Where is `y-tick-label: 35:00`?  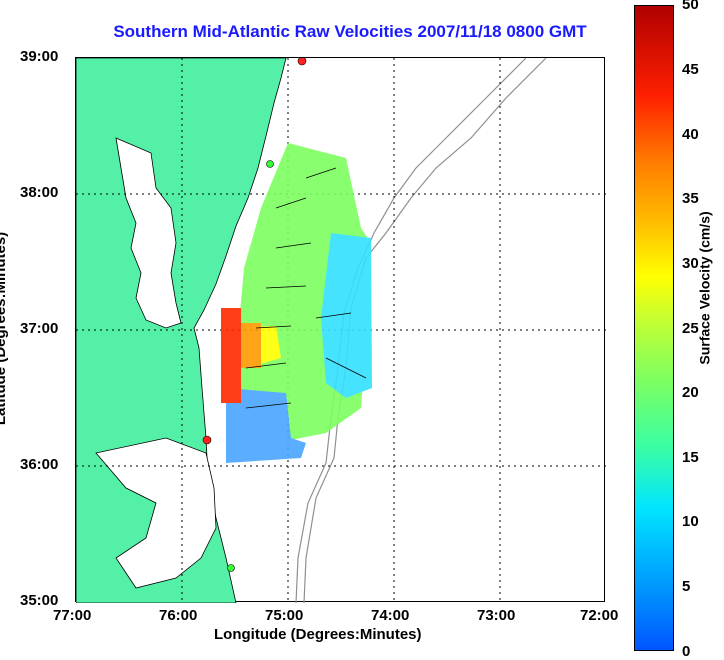
y-tick-label: 35:00 is located at coordinates (39, 600).